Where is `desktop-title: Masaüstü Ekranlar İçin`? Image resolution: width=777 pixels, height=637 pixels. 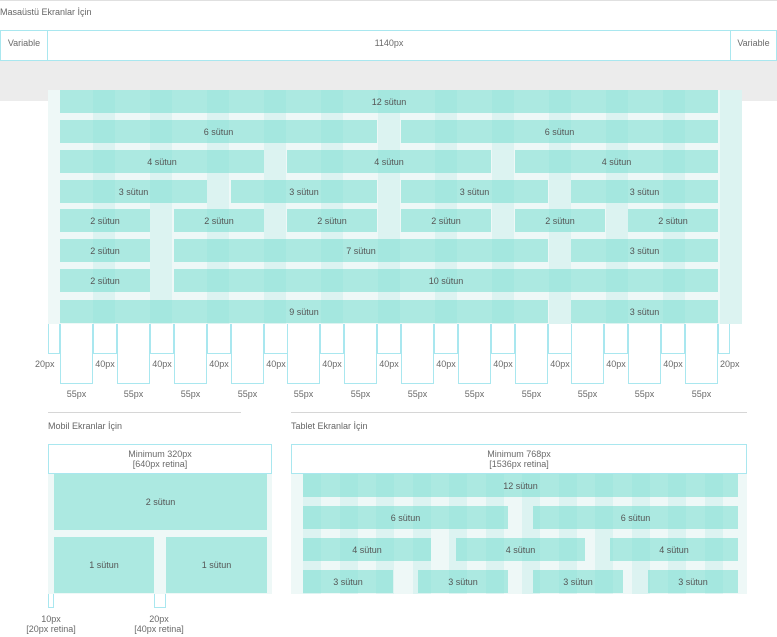
desktop-title: Masaüstü Ekranlar İçin is located at coordinates (46, 12).